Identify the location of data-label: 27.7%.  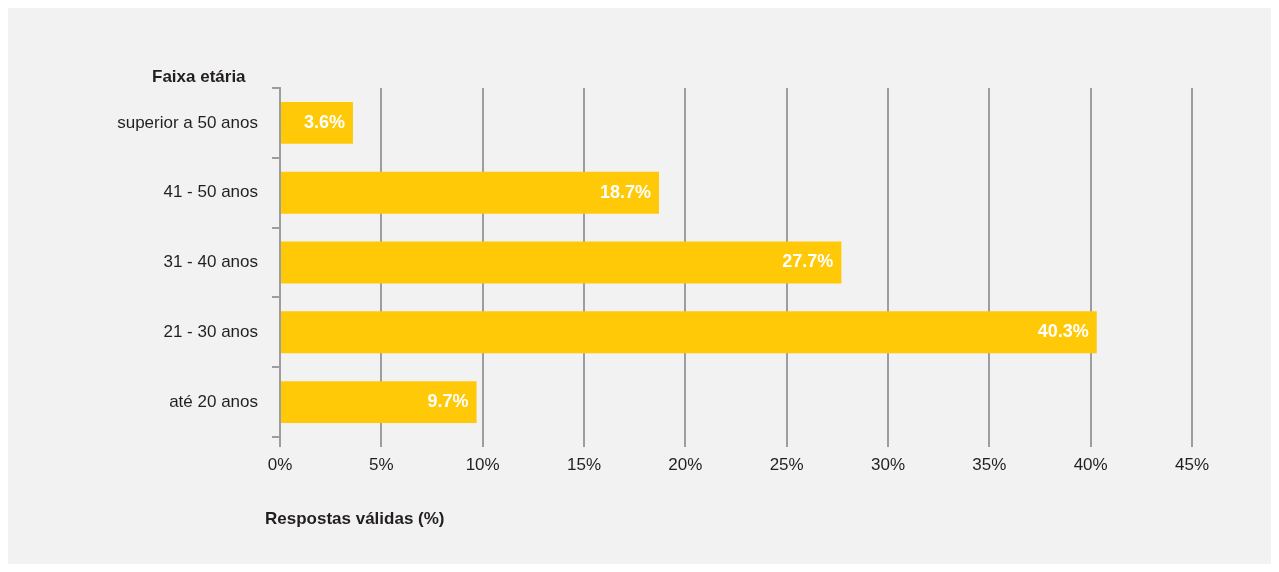
(808, 261).